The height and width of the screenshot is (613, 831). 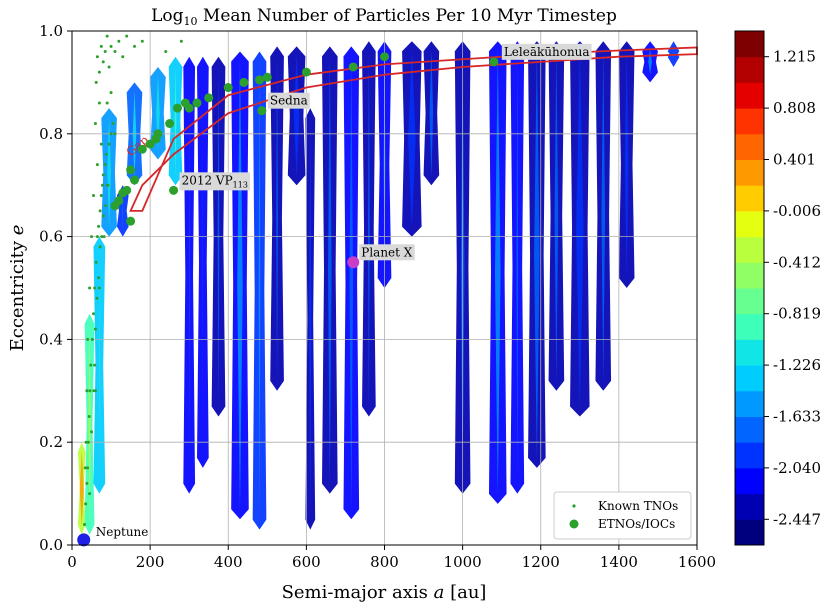 I want to click on legend: Known TNOs ETNOs/IOCs, so click(x=622, y=515).